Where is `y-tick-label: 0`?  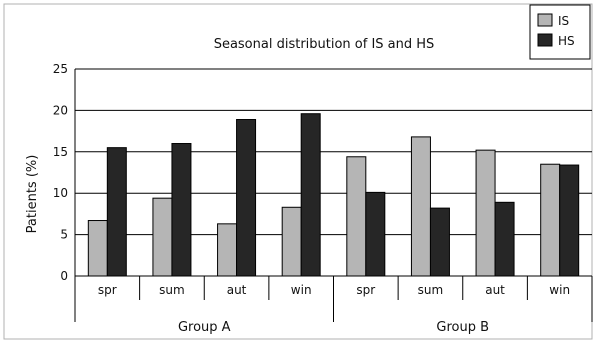
y-tick-label: 0 is located at coordinates (64, 276).